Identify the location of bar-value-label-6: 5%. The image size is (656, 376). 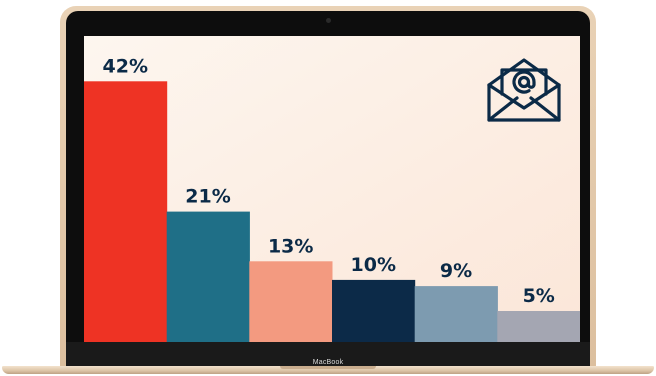
(539, 296).